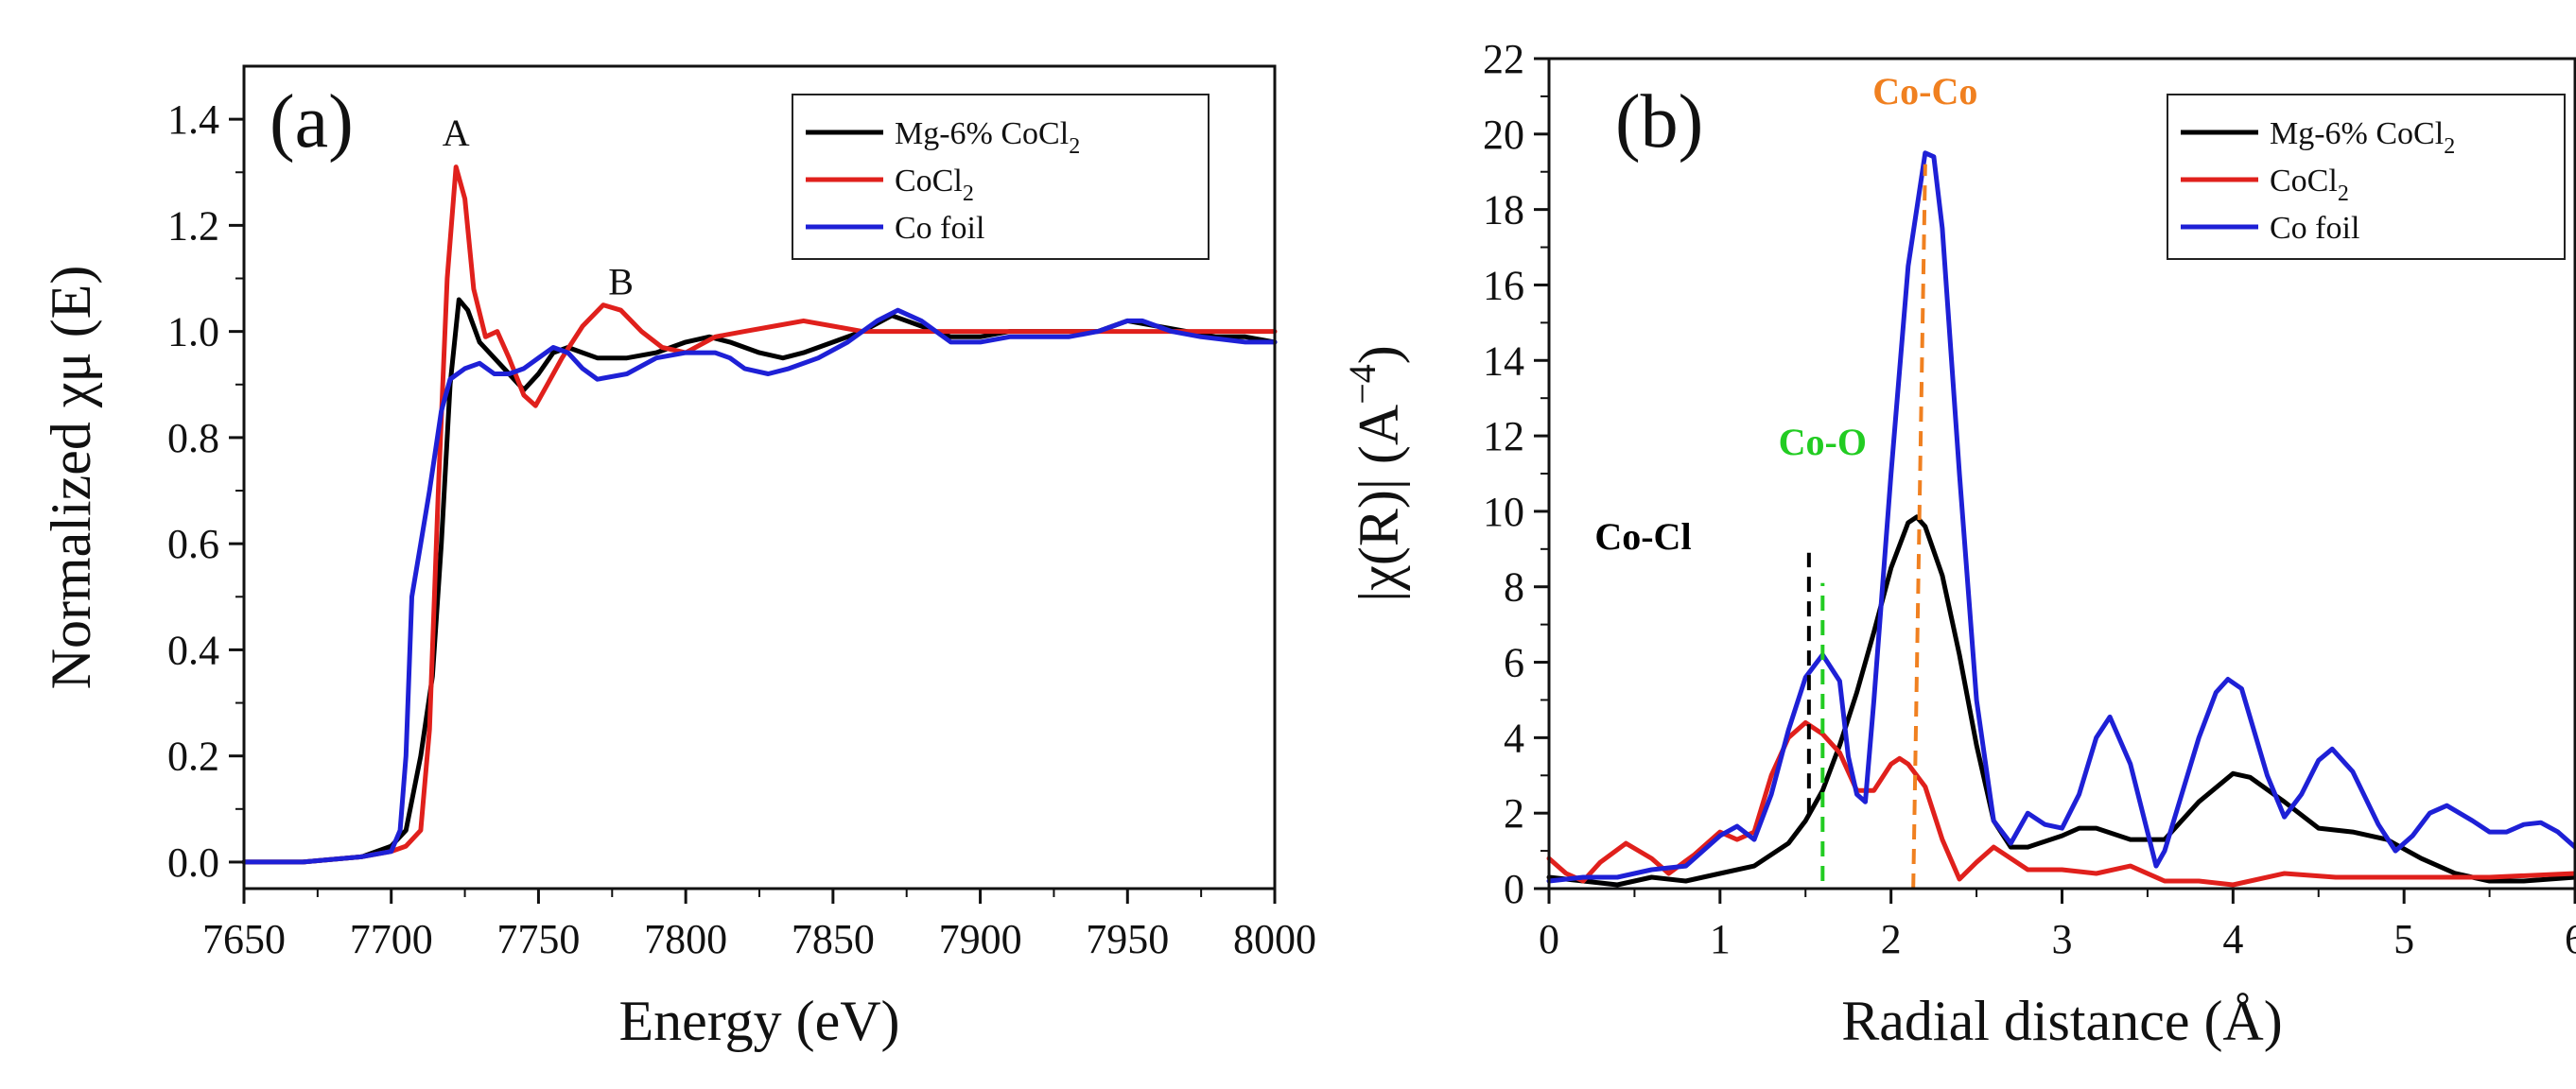 The width and height of the screenshot is (2576, 1089). I want to click on y-tick-label: 8, so click(1514, 587).